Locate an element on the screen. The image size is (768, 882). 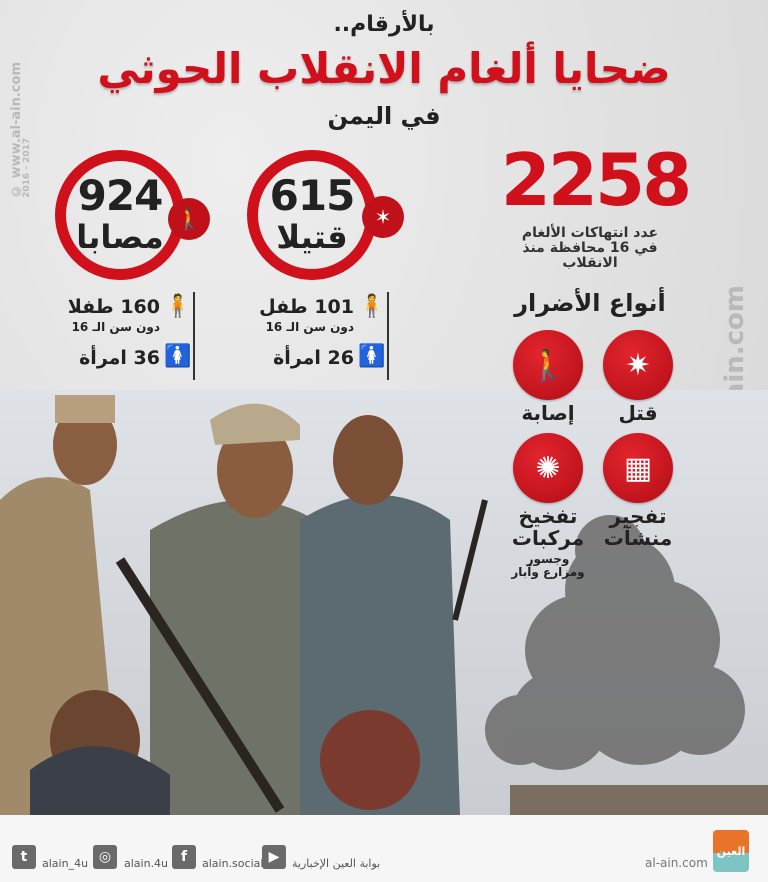
injured-children: 160 طفلا is located at coordinates (113, 307).